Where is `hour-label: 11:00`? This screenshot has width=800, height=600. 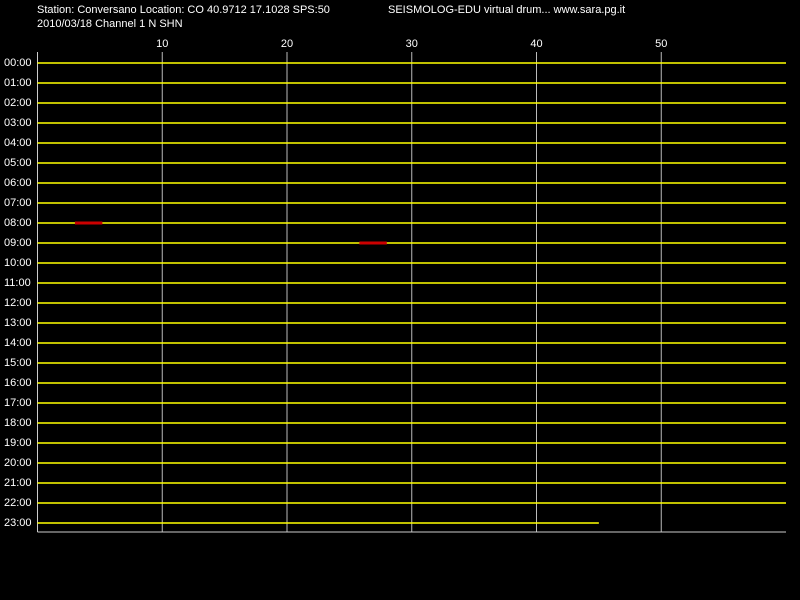 hour-label: 11:00 is located at coordinates (17, 283).